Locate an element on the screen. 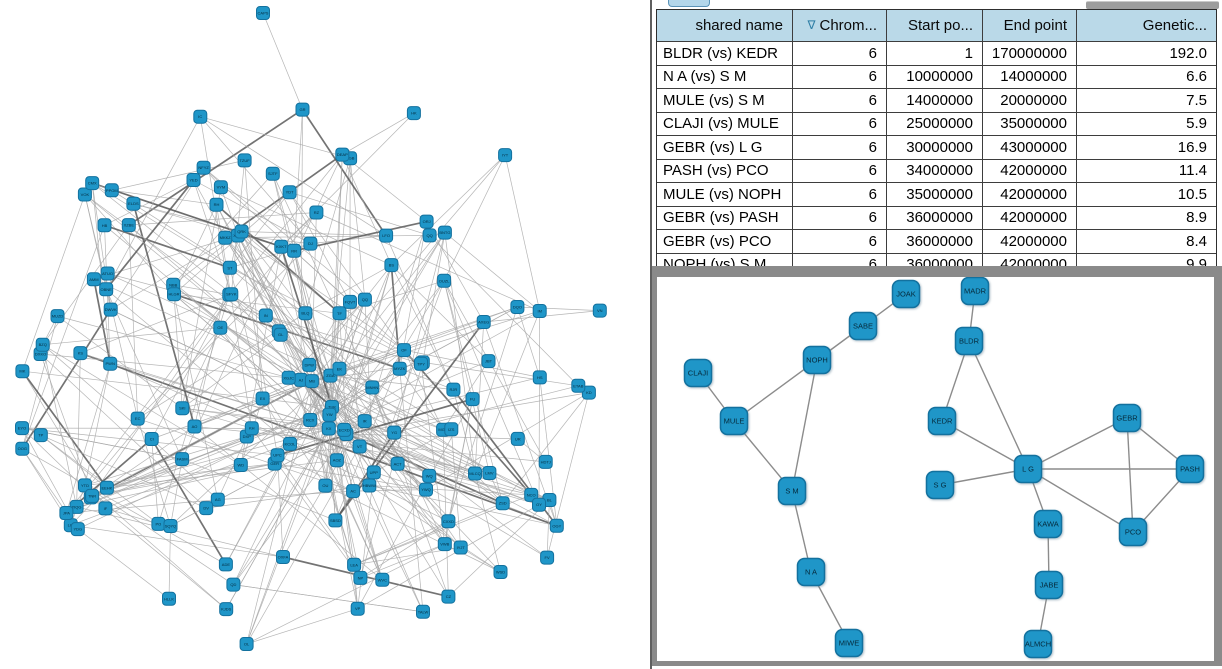  network-node: EX is located at coordinates (262, 398).